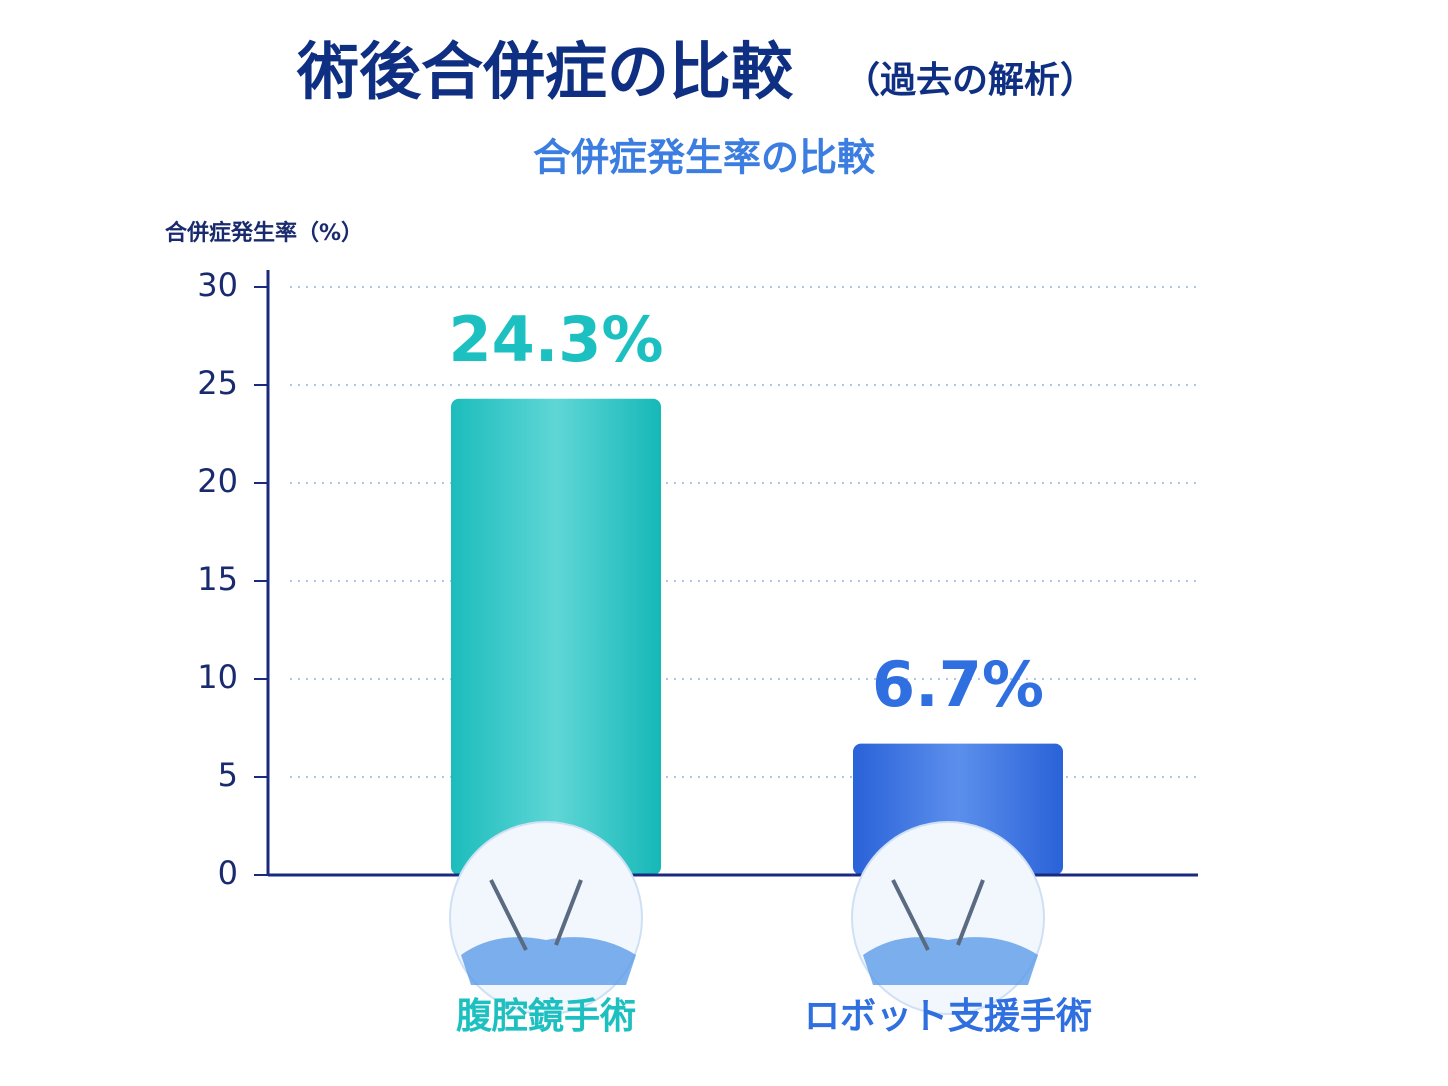 The width and height of the screenshot is (1448, 1086). I want to click on y-tick-label: 20, so click(217, 481).